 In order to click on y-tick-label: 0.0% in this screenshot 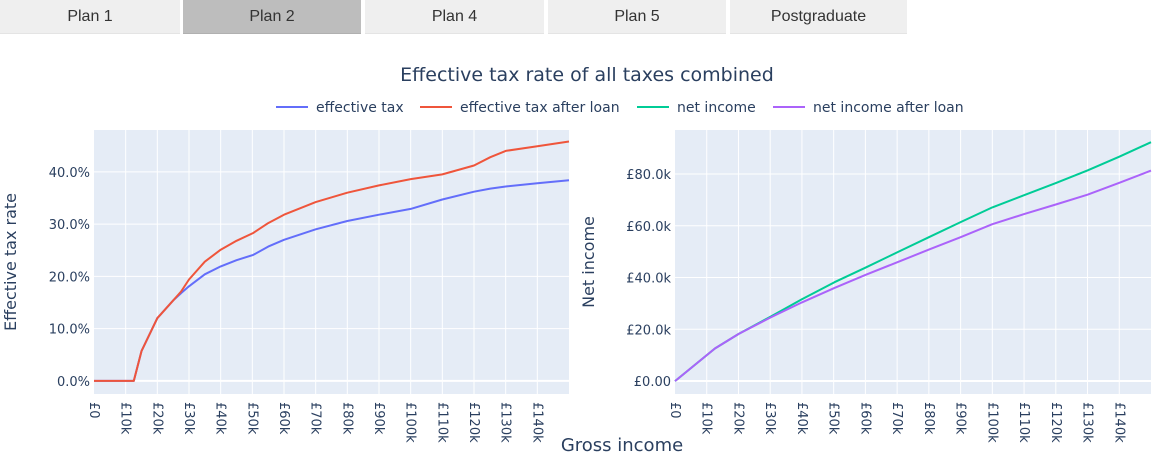, I will do `click(73, 382)`.